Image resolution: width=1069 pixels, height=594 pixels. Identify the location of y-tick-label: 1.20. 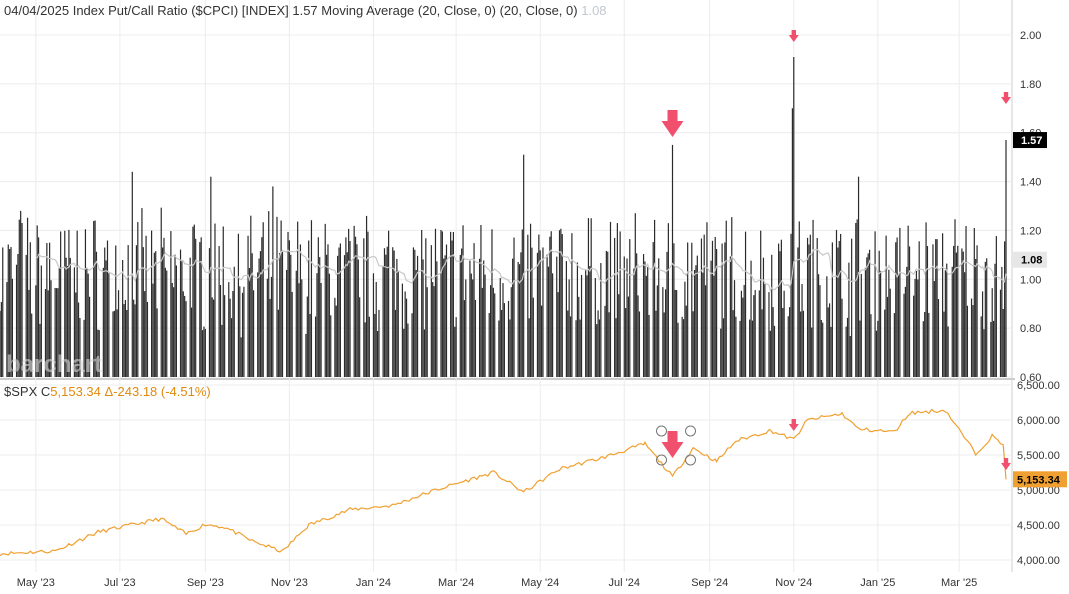
(1030, 231).